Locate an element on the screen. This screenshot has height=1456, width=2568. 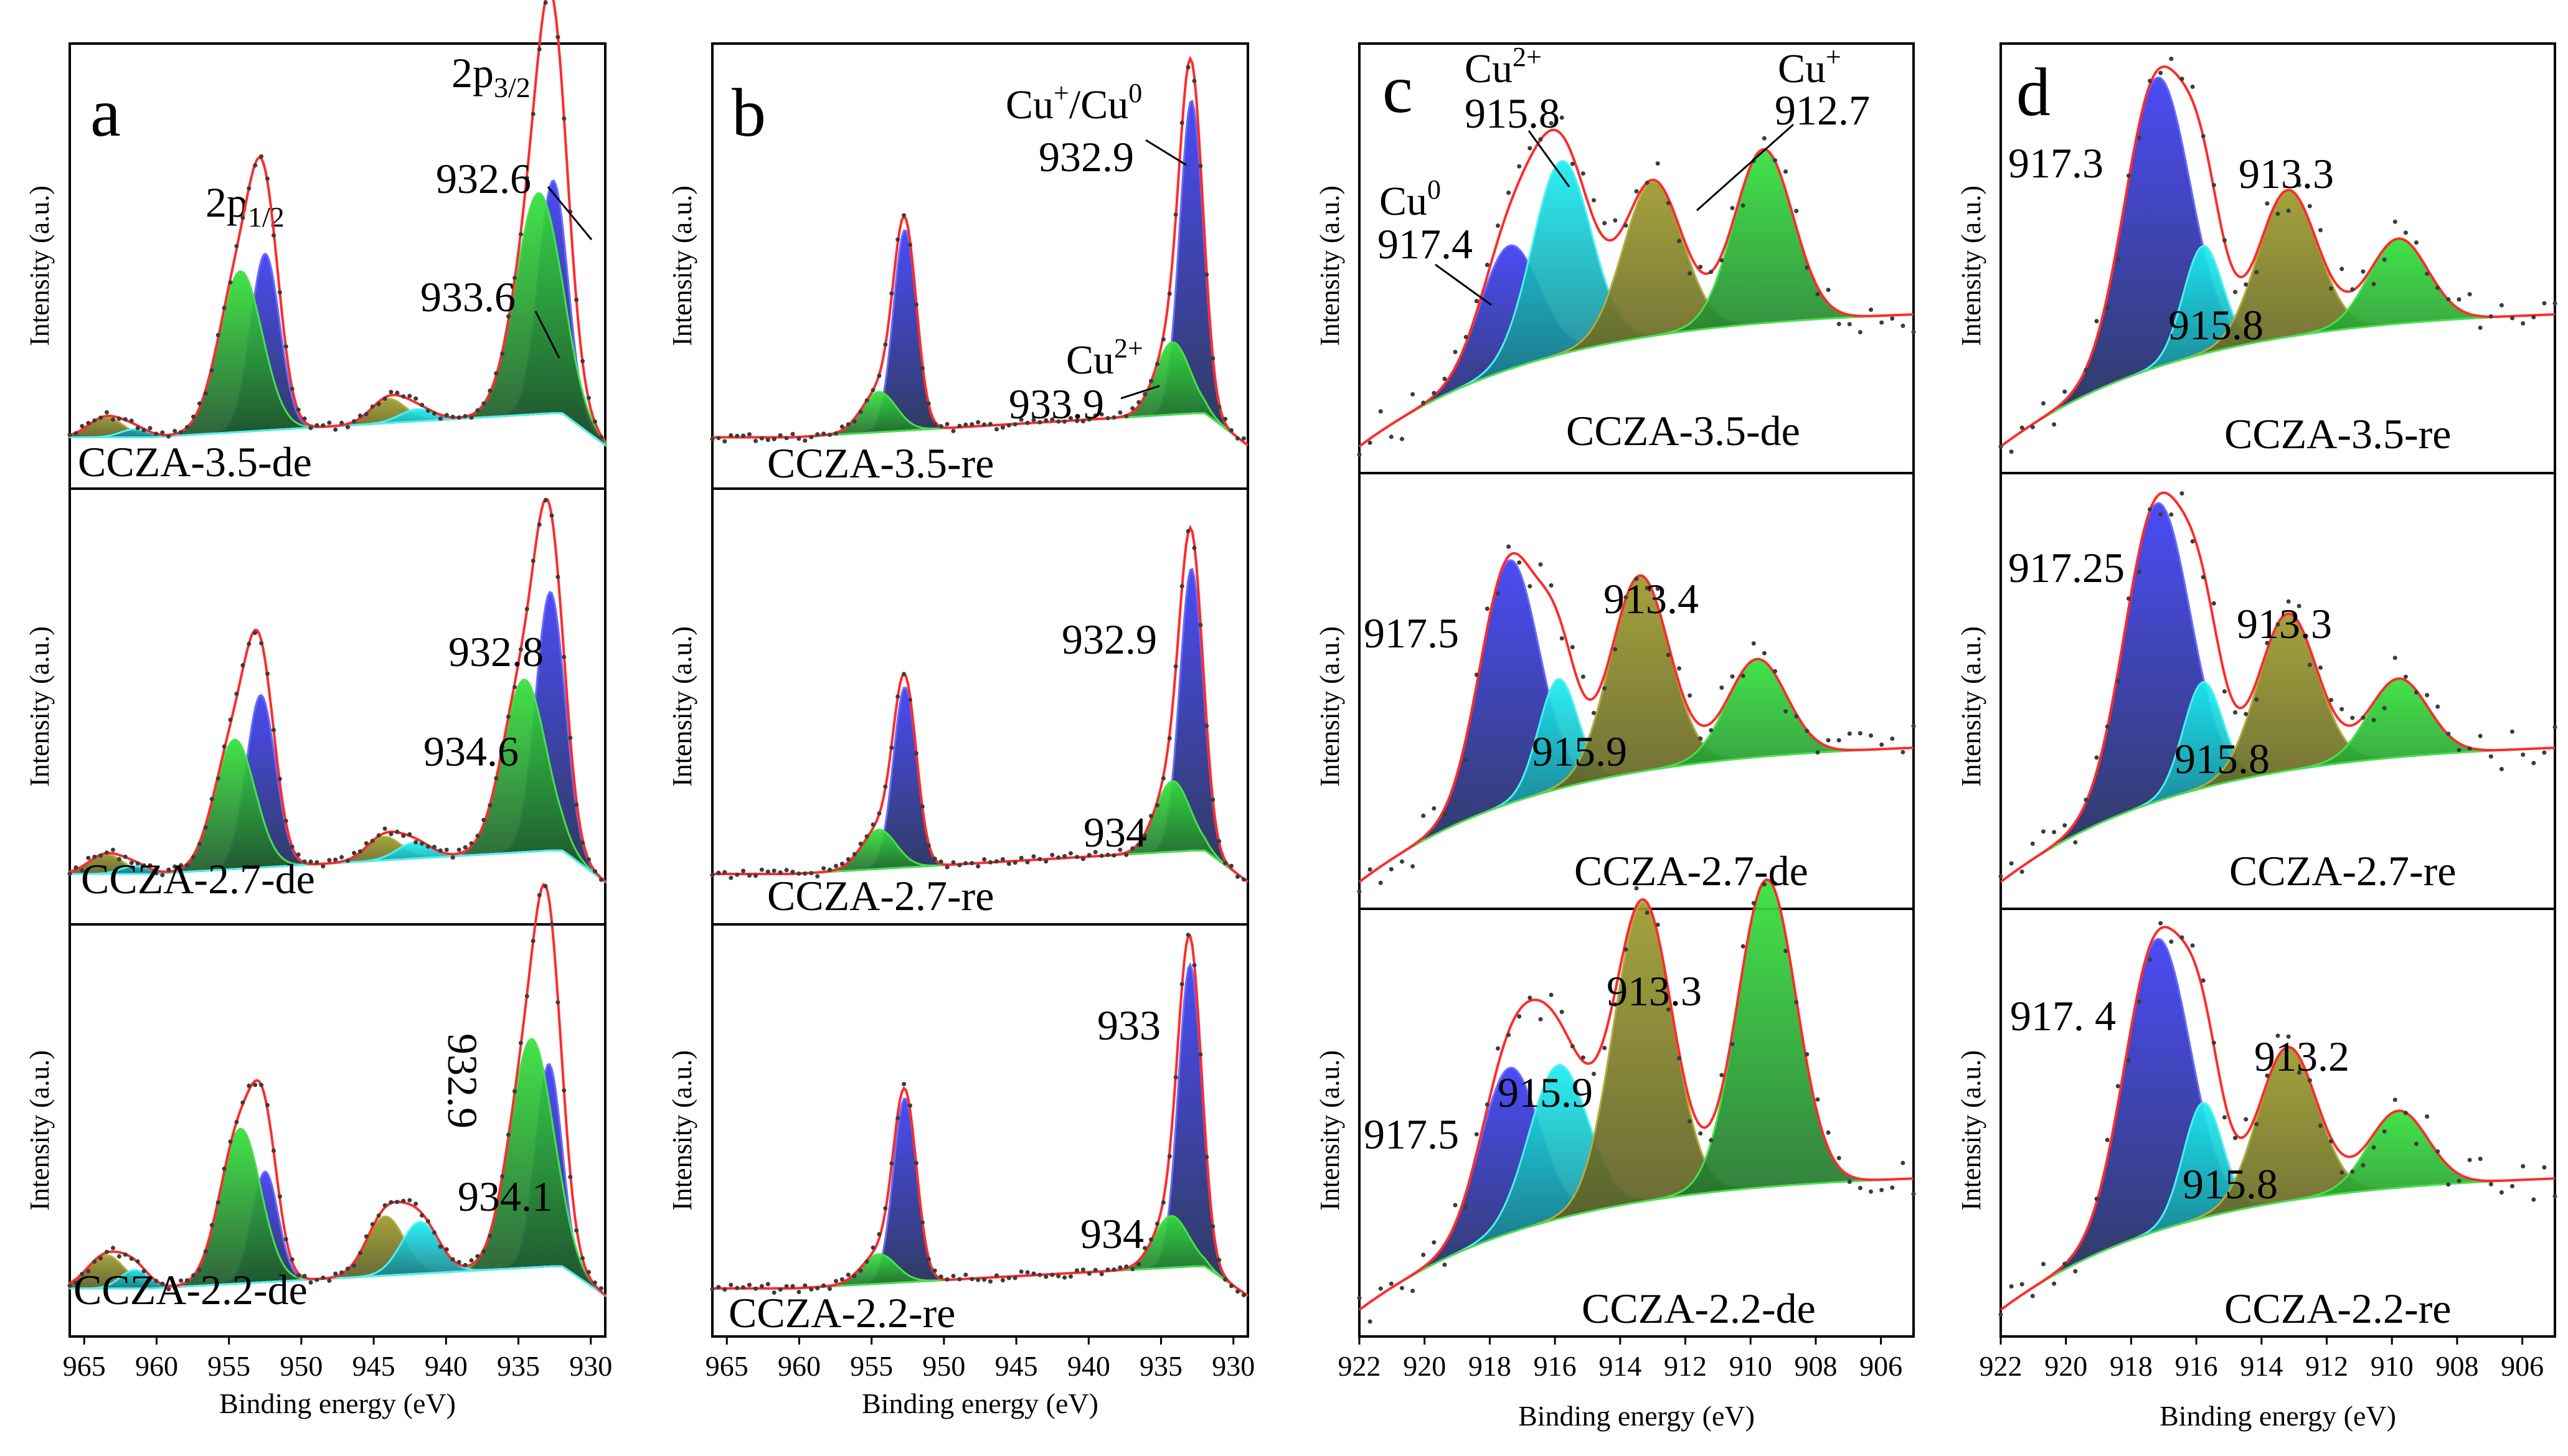
x-tick-label: 920 is located at coordinates (1424, 1366).